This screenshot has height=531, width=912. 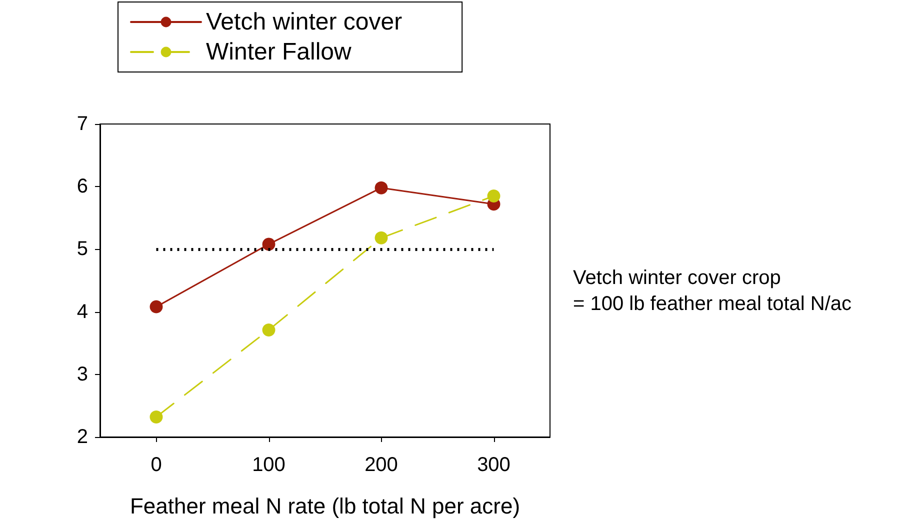 What do you see at coordinates (82, 437) in the screenshot?
I see `y-tick-label: 2` at bounding box center [82, 437].